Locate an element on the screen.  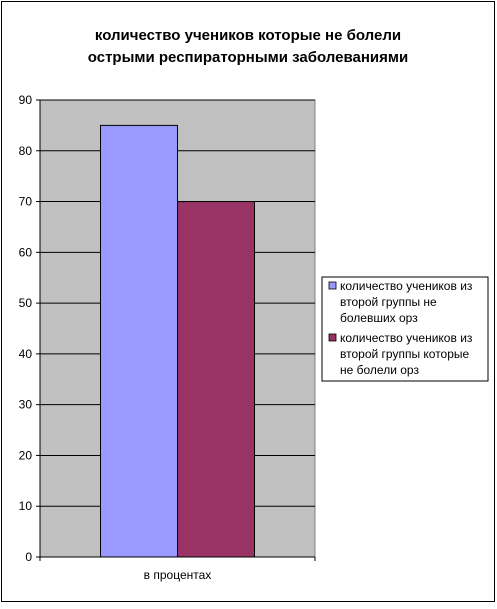
legend-label-series-2-line-3: не болели орз is located at coordinates (379, 370).